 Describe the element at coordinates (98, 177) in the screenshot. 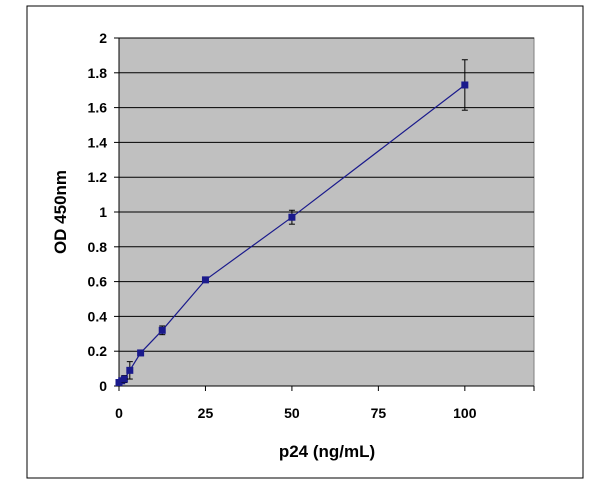

I see `y-tick-label: 1.2` at that location.